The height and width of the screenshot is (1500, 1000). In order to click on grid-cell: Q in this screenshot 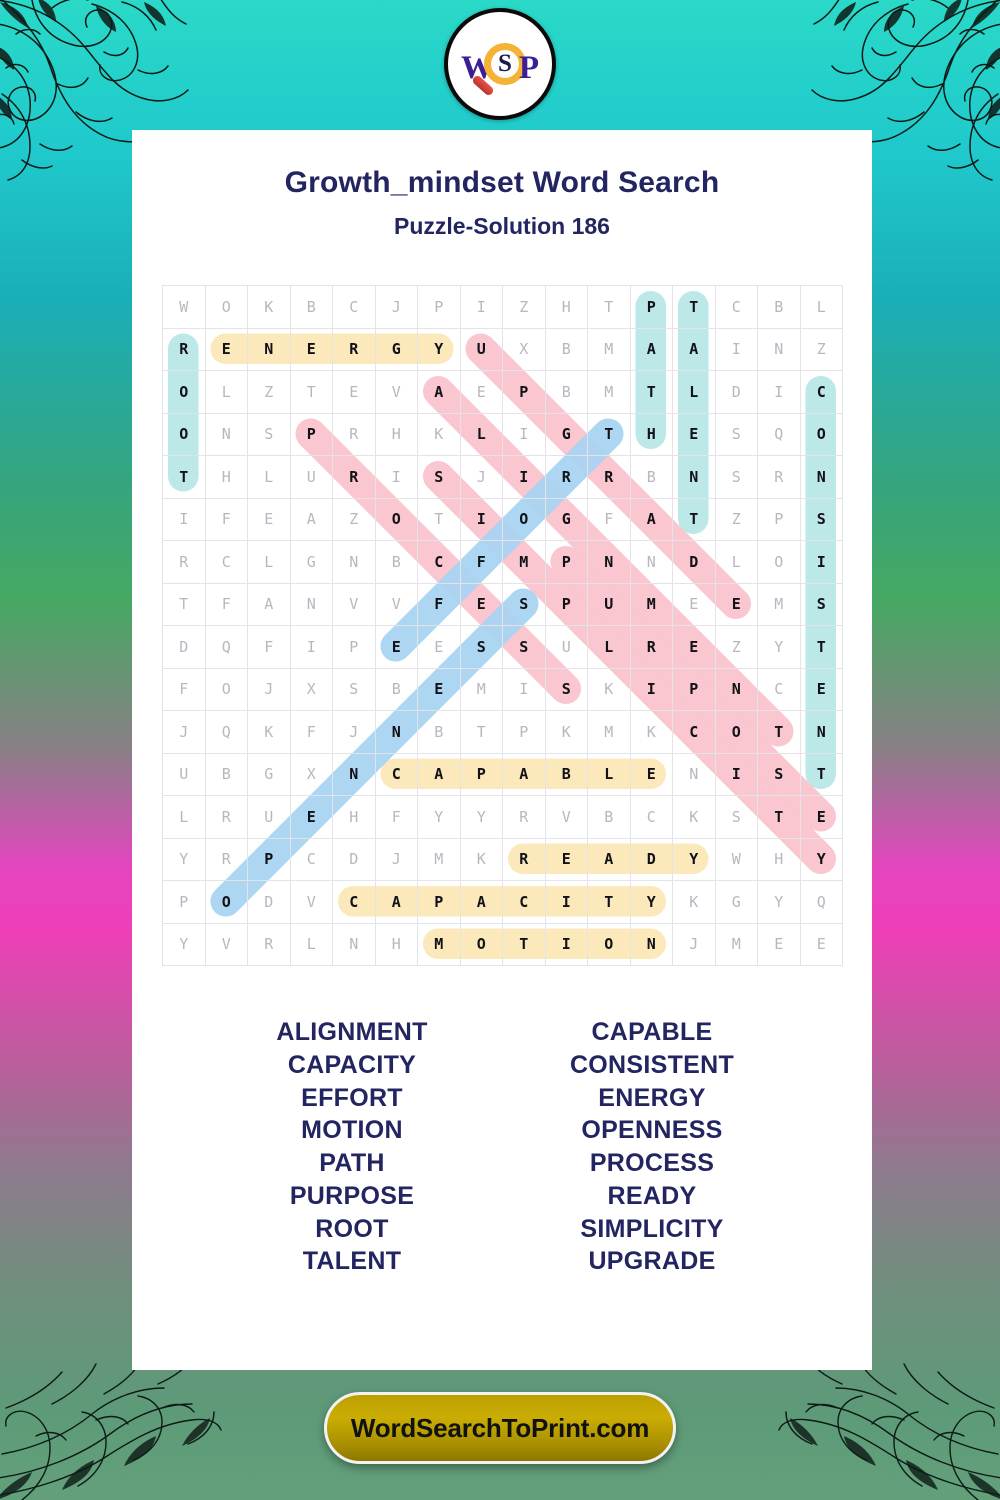, I will do `click(226, 647)`.